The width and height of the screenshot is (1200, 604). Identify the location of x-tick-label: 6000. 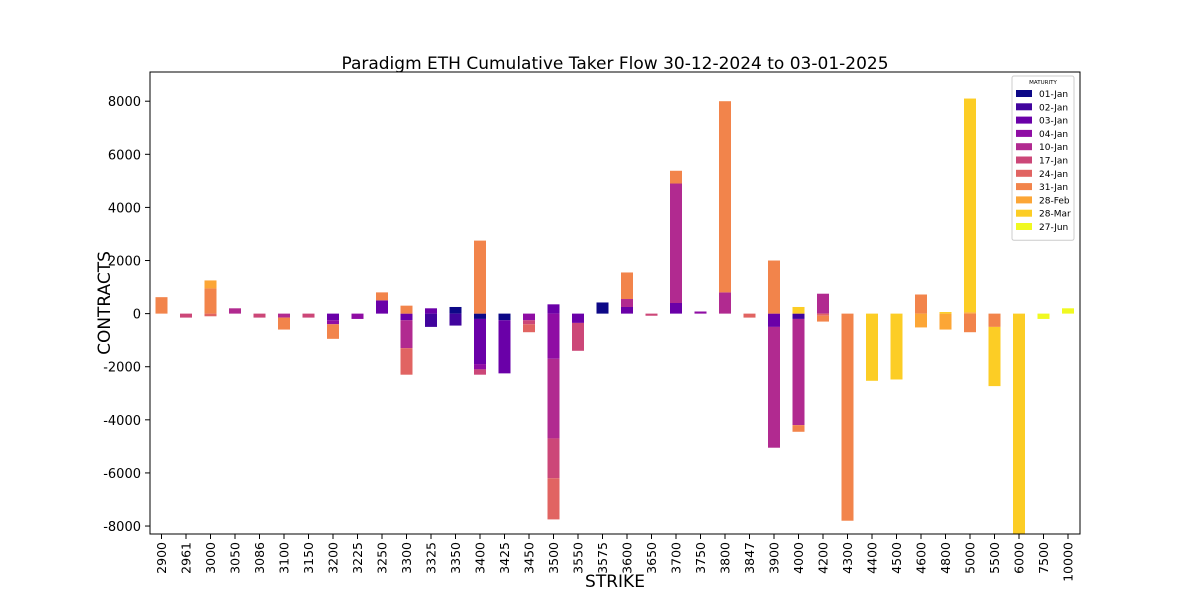
(1019, 558).